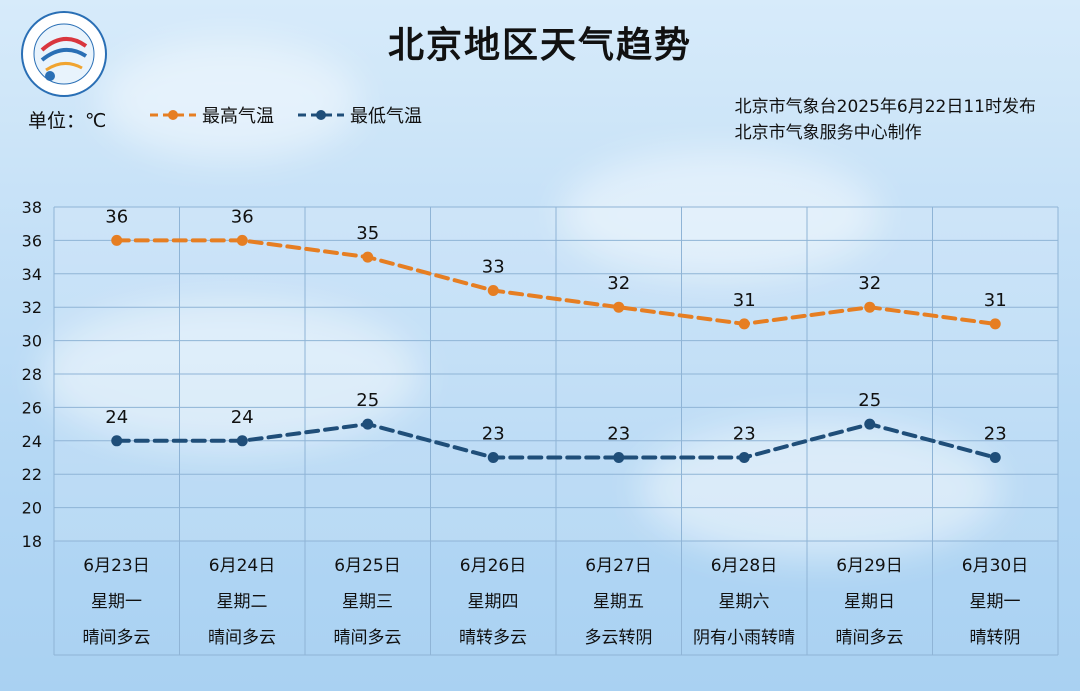 The image size is (1080, 691). I want to click on legend-low: 最低气温, so click(359, 115).